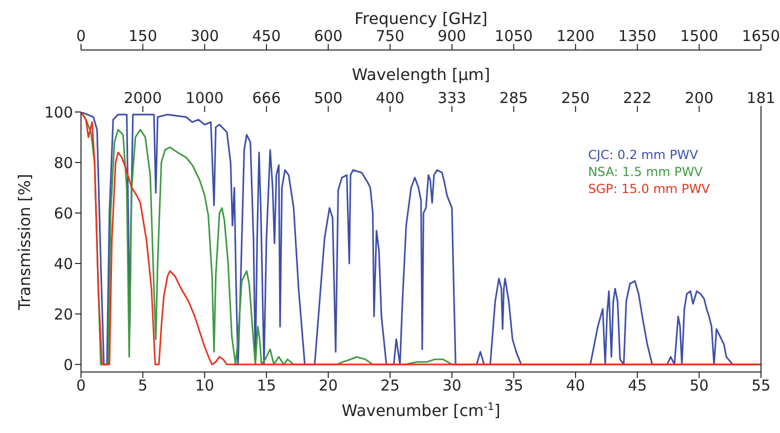 The image size is (780, 433). What do you see at coordinates (266, 385) in the screenshot?
I see `x-tick-label: 15` at bounding box center [266, 385].